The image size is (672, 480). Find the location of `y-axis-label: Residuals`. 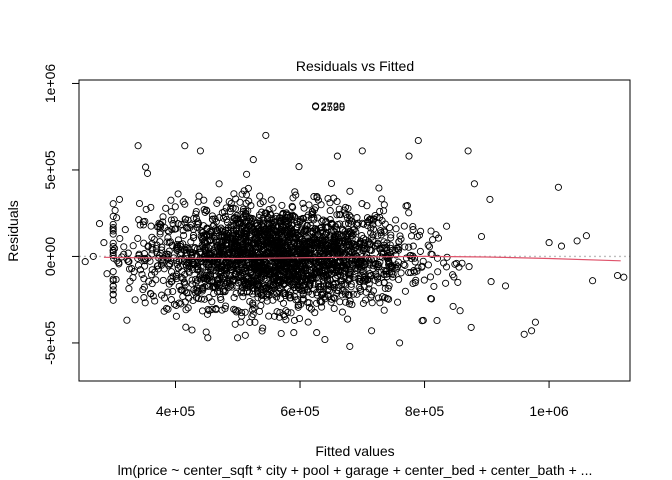

y-axis-label: Residuals is located at coordinates (13, 230).